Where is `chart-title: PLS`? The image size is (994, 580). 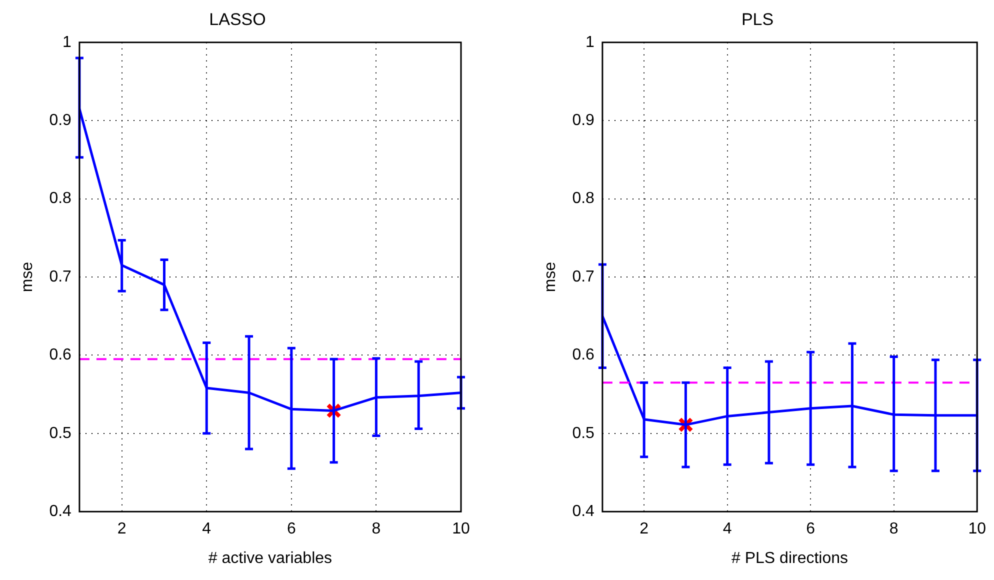 chart-title: PLS is located at coordinates (757, 19).